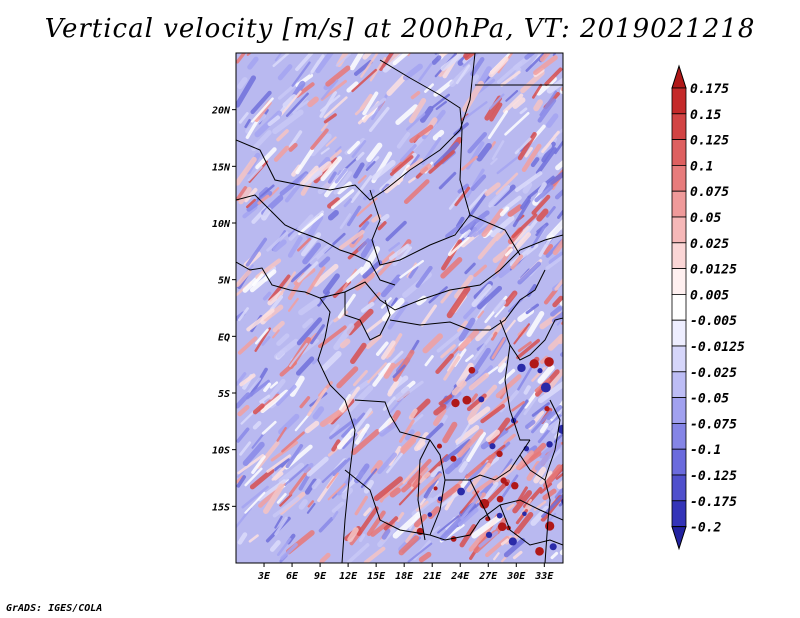  What do you see at coordinates (432, 576) in the screenshot?
I see `lon-label: 21E` at bounding box center [432, 576].